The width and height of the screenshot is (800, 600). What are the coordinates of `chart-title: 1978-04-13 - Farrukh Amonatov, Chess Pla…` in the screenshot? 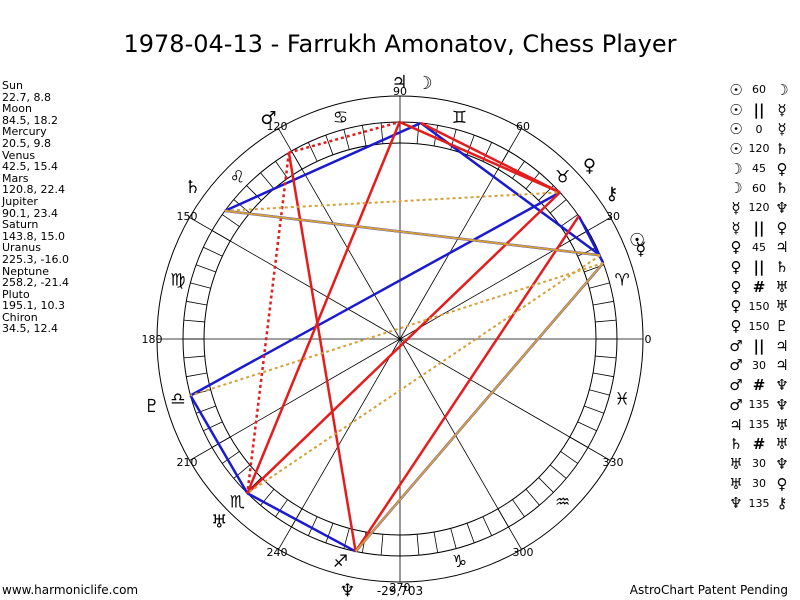 It's located at (400, 44).